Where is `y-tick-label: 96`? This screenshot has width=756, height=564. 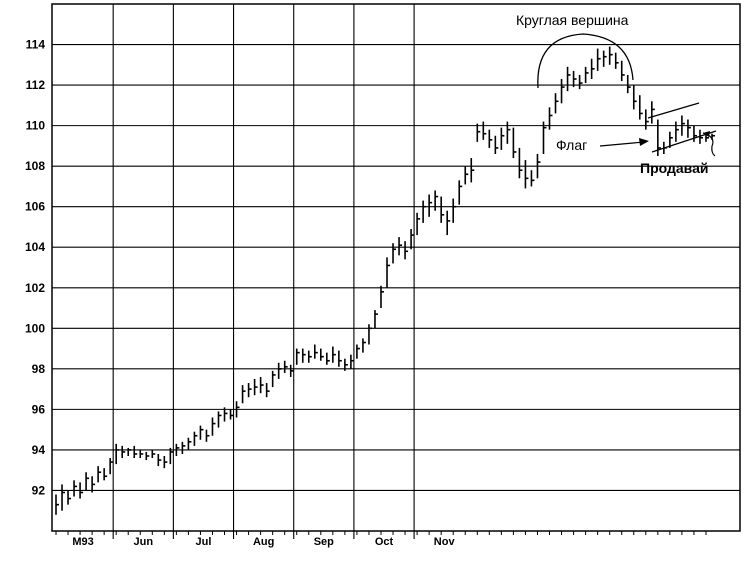
y-tick-label: 96 is located at coordinates (39, 409).